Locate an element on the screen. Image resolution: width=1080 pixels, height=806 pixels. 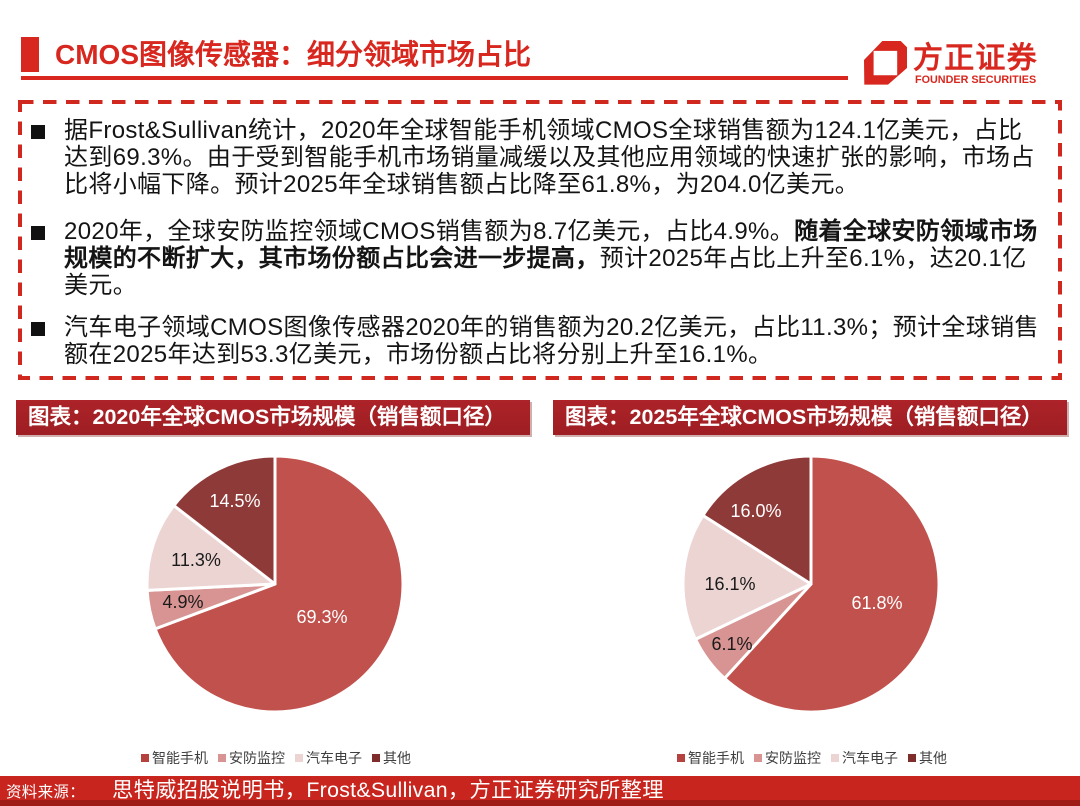
svg-text: 4.9% is located at coordinates (182, 602).